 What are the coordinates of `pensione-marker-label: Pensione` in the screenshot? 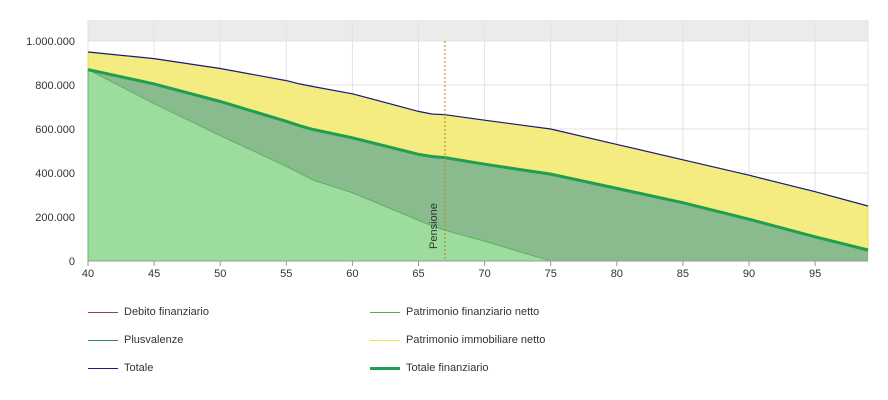 It's located at (434, 226).